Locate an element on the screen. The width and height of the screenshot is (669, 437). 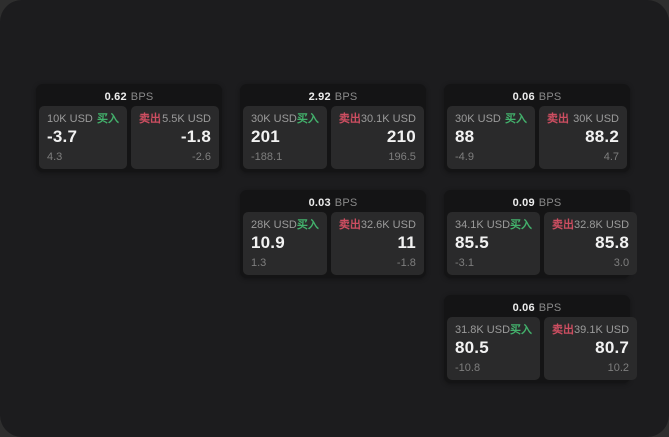
card-header: 0.62 BPS is located at coordinates (129, 96).